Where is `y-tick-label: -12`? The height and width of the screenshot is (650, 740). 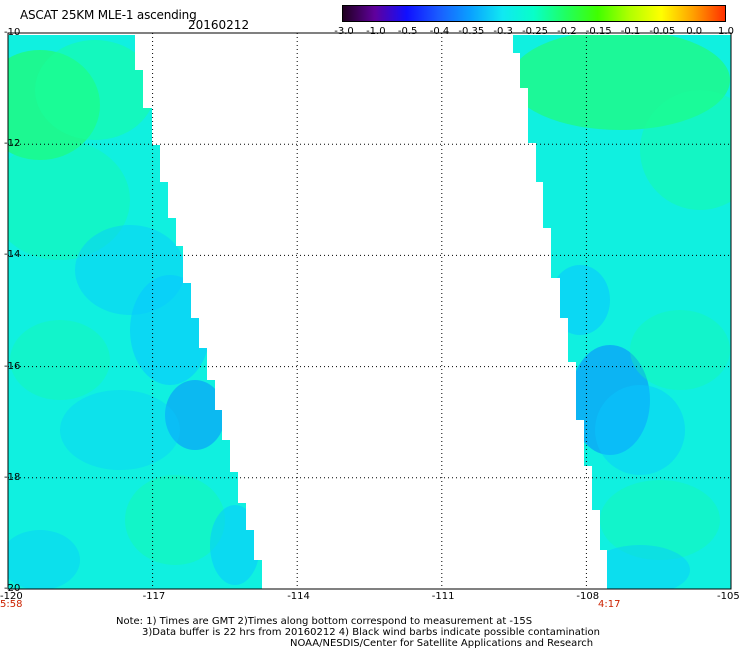 y-tick-label: -12 is located at coordinates (12, 144).